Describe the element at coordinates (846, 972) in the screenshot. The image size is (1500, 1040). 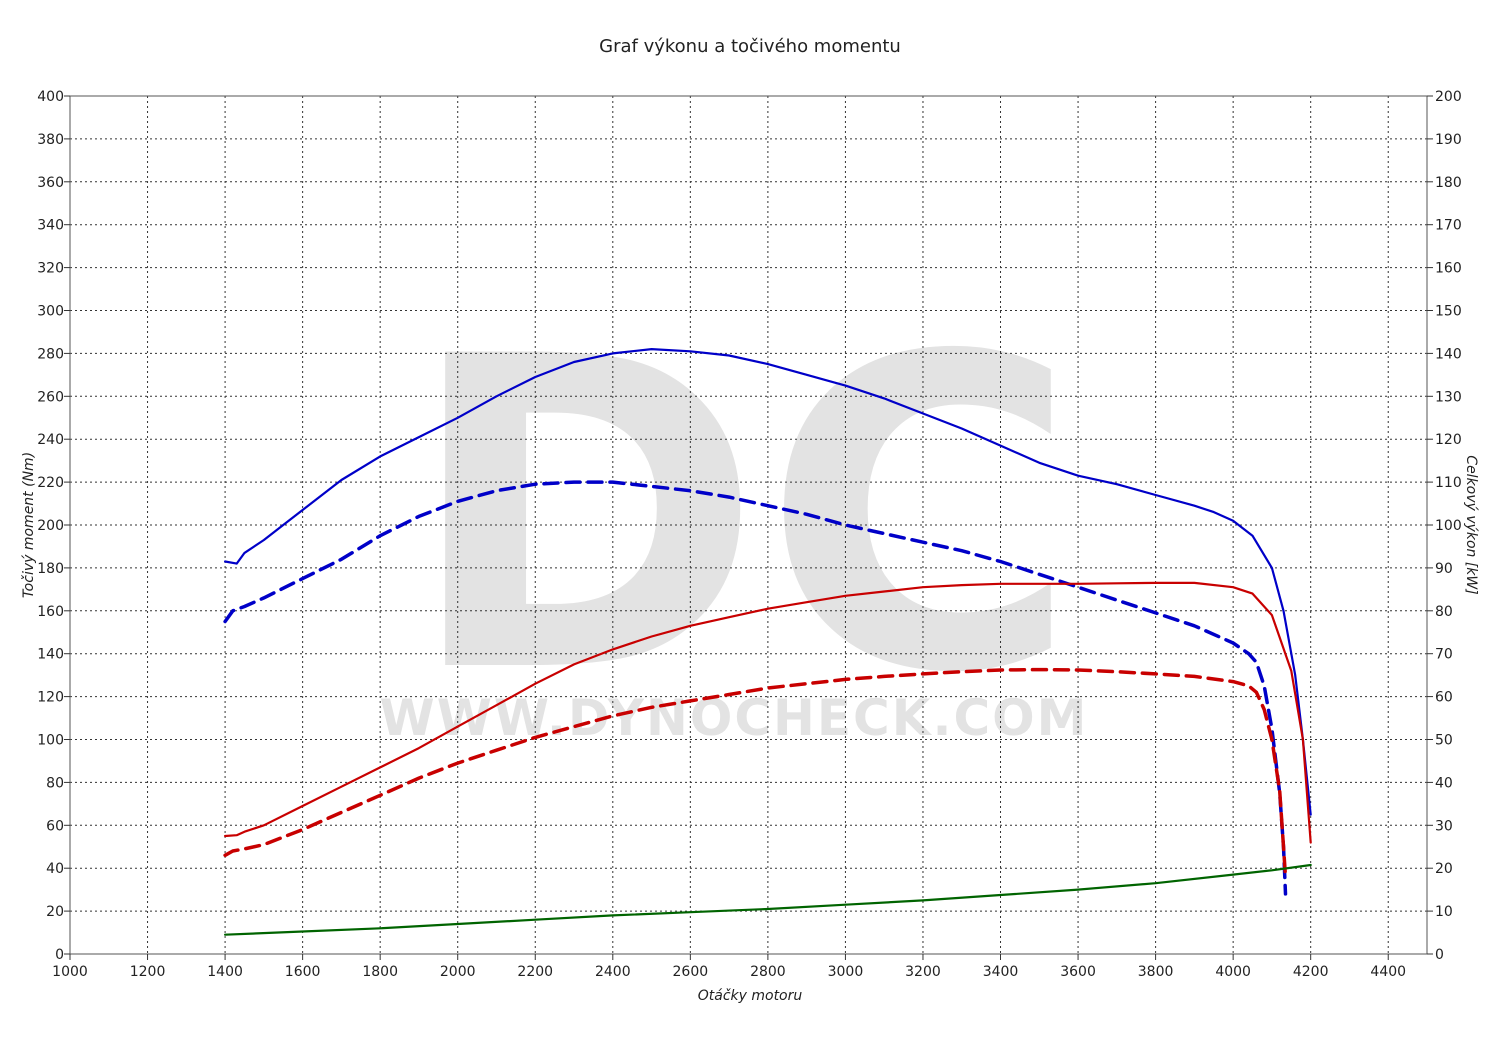
I see `x-tick-label: 3000` at that location.